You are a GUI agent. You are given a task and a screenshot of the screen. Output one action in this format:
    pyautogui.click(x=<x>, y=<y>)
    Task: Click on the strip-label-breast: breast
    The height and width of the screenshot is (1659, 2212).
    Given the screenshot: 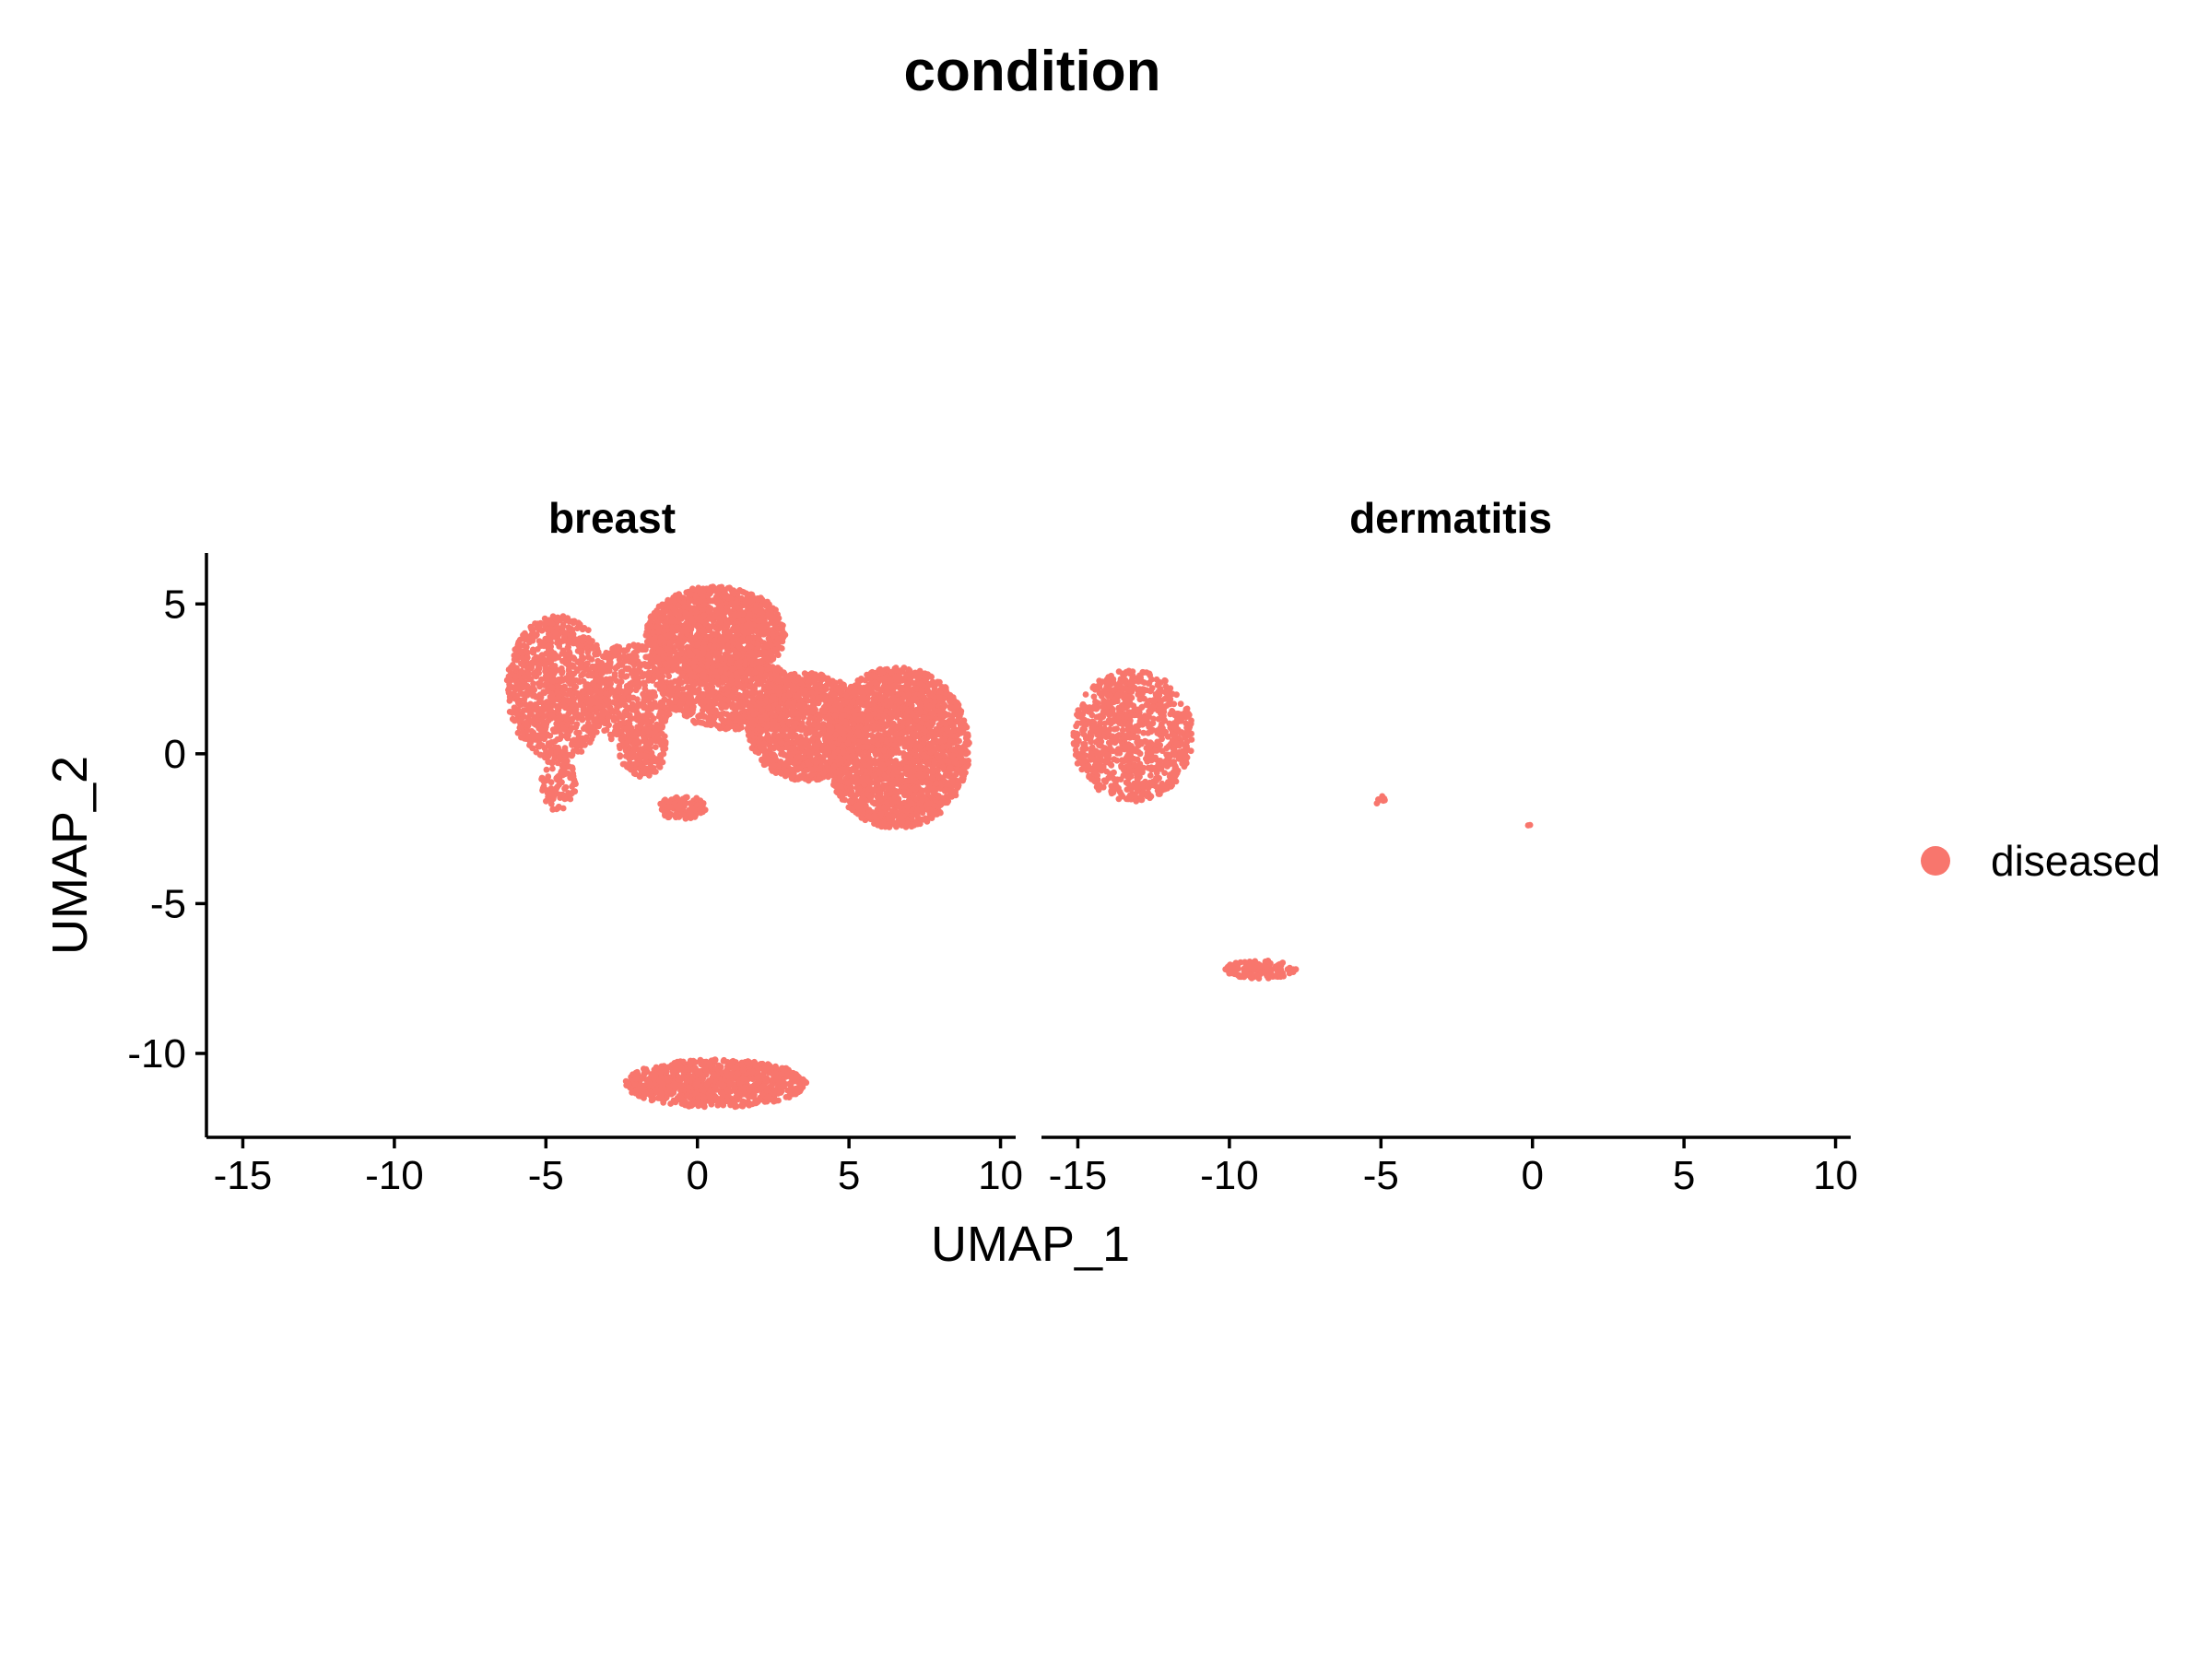 What is the action you would take?
    pyautogui.click(x=612, y=518)
    